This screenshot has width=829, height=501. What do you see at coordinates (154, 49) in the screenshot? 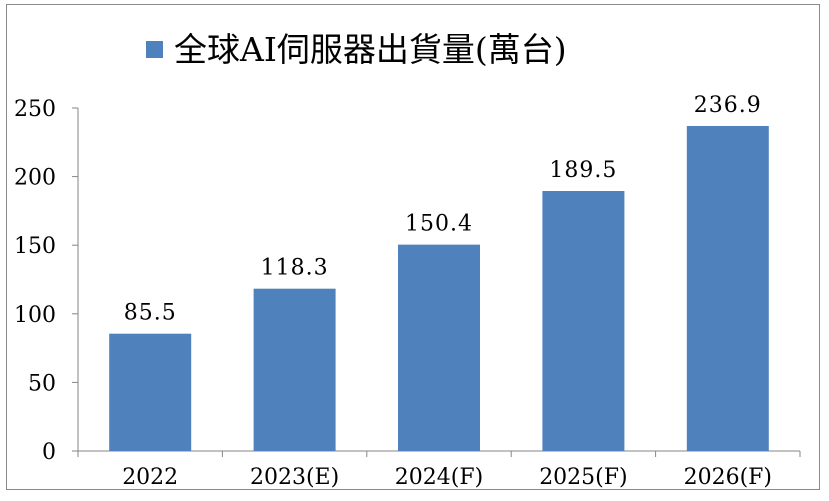
I see `legend-swatch` at bounding box center [154, 49].